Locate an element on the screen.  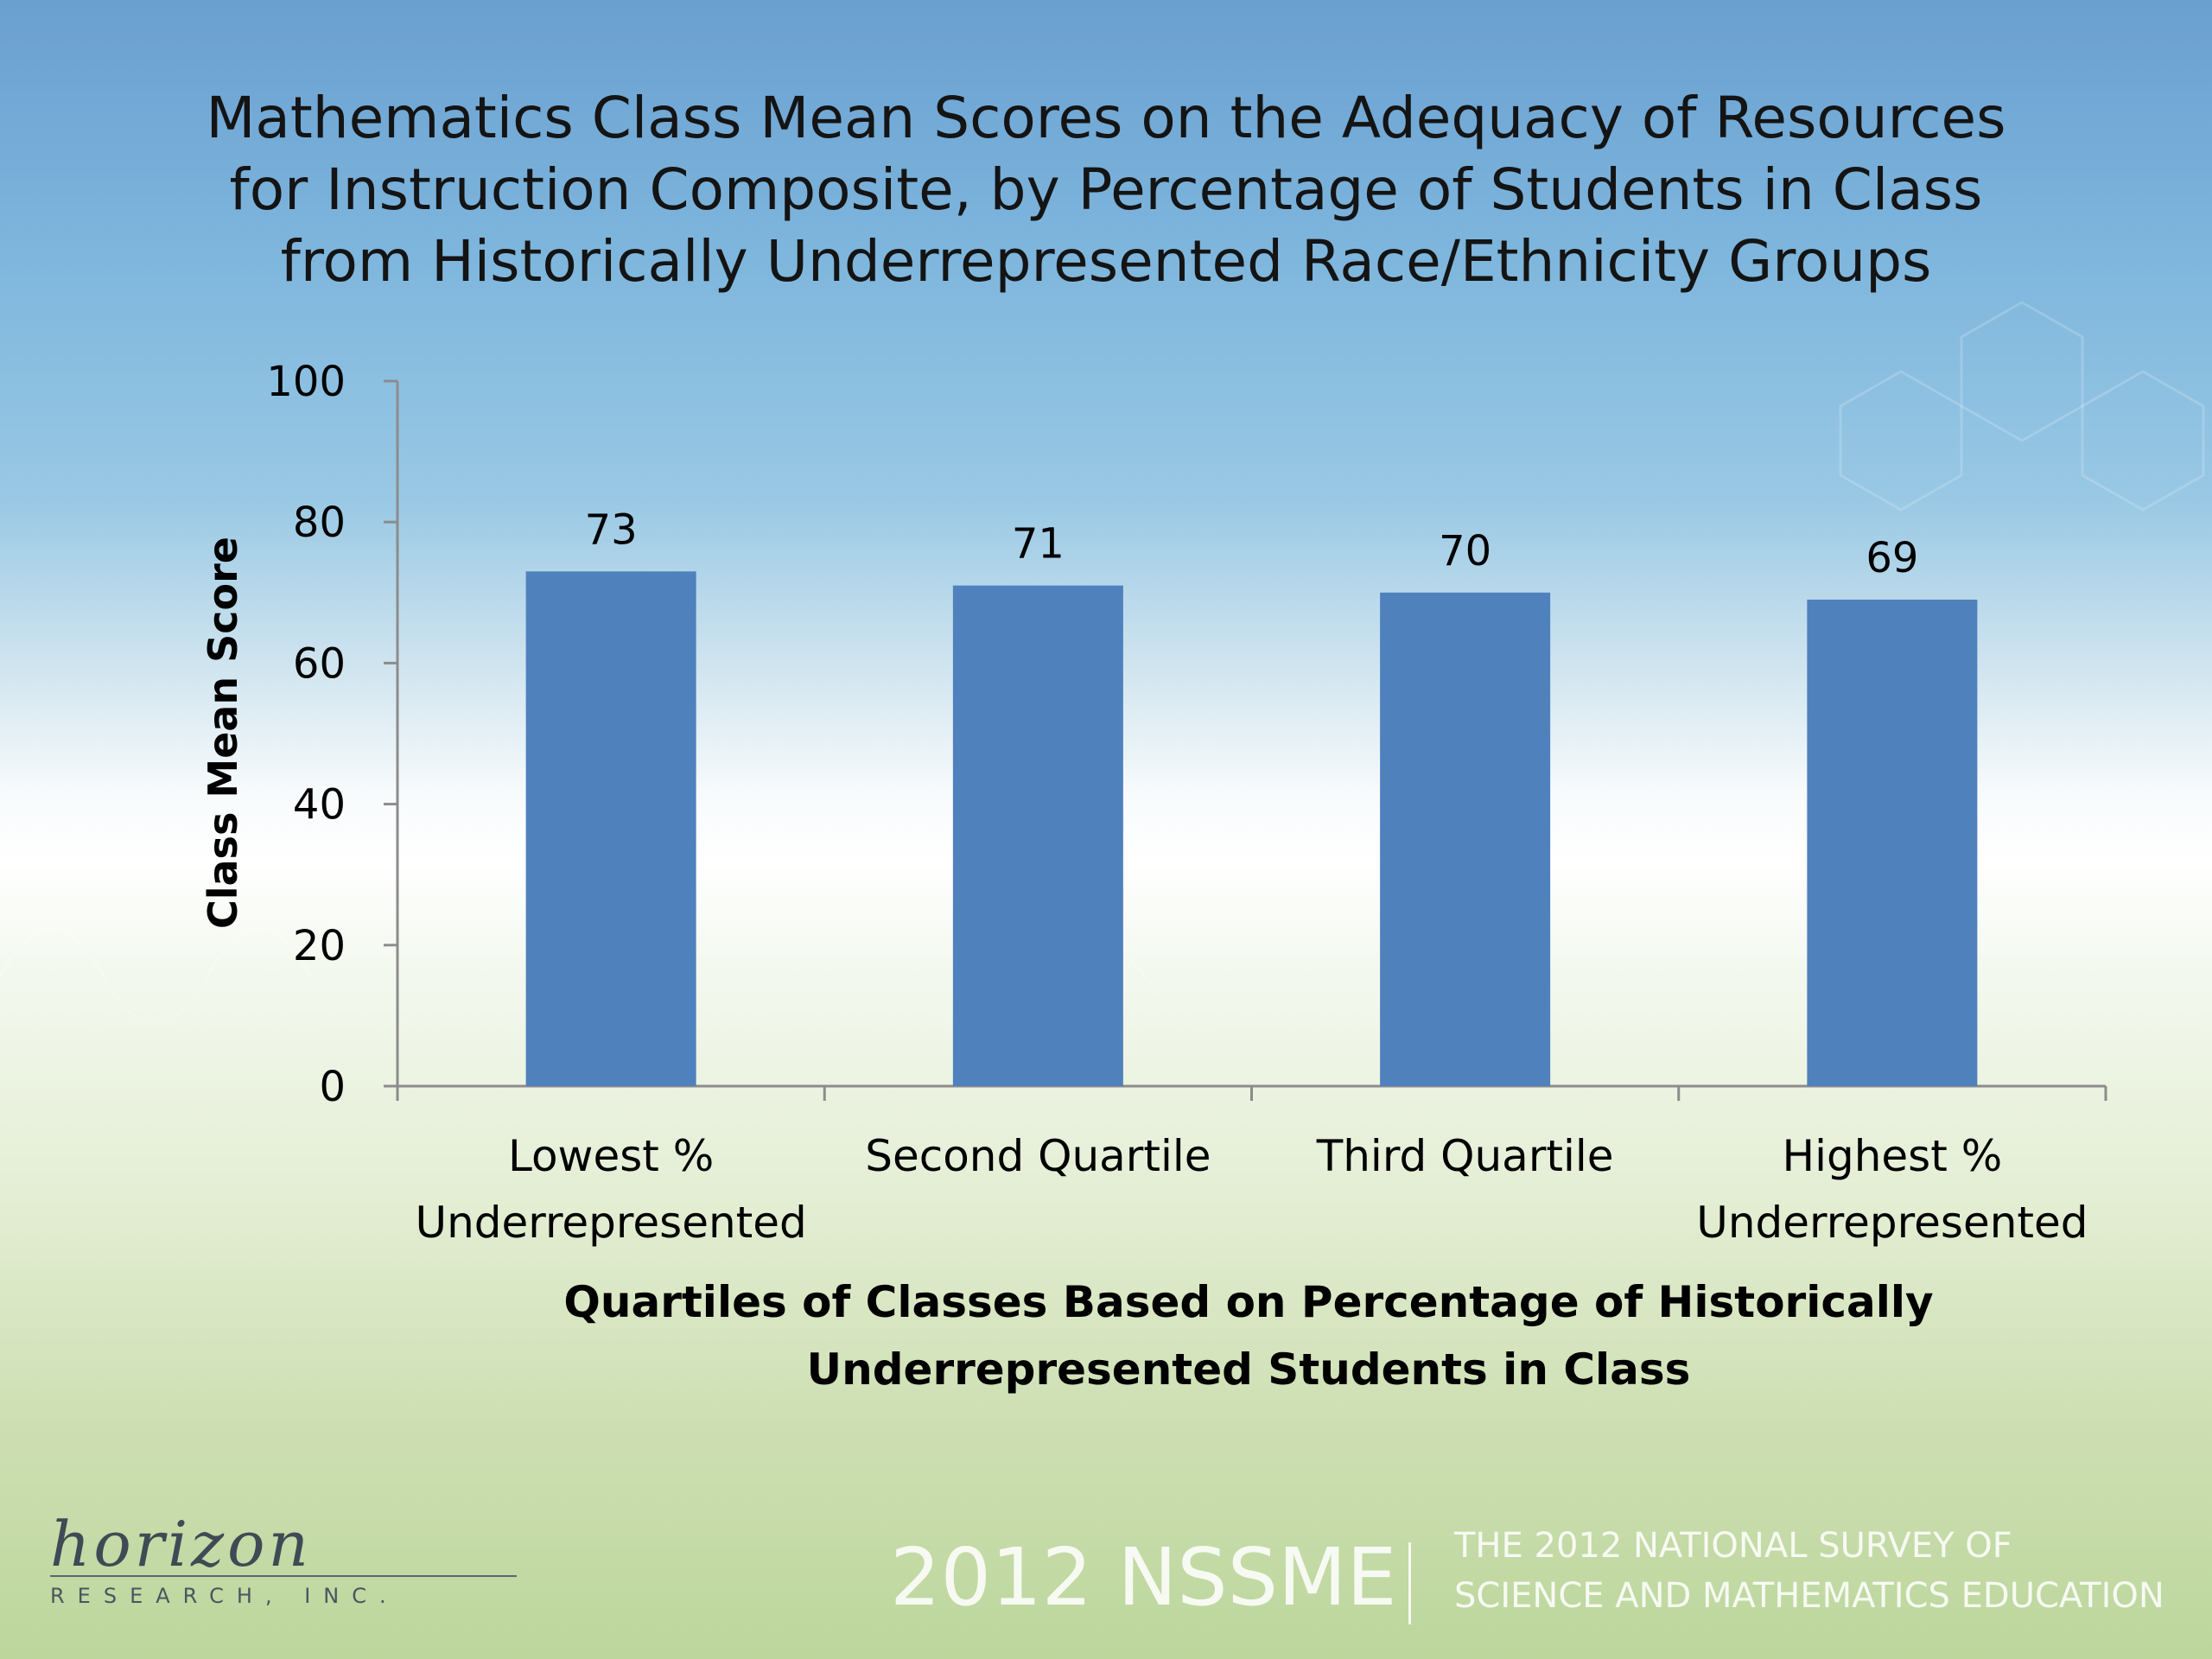
y-tick-label: 40 is located at coordinates (319, 805).